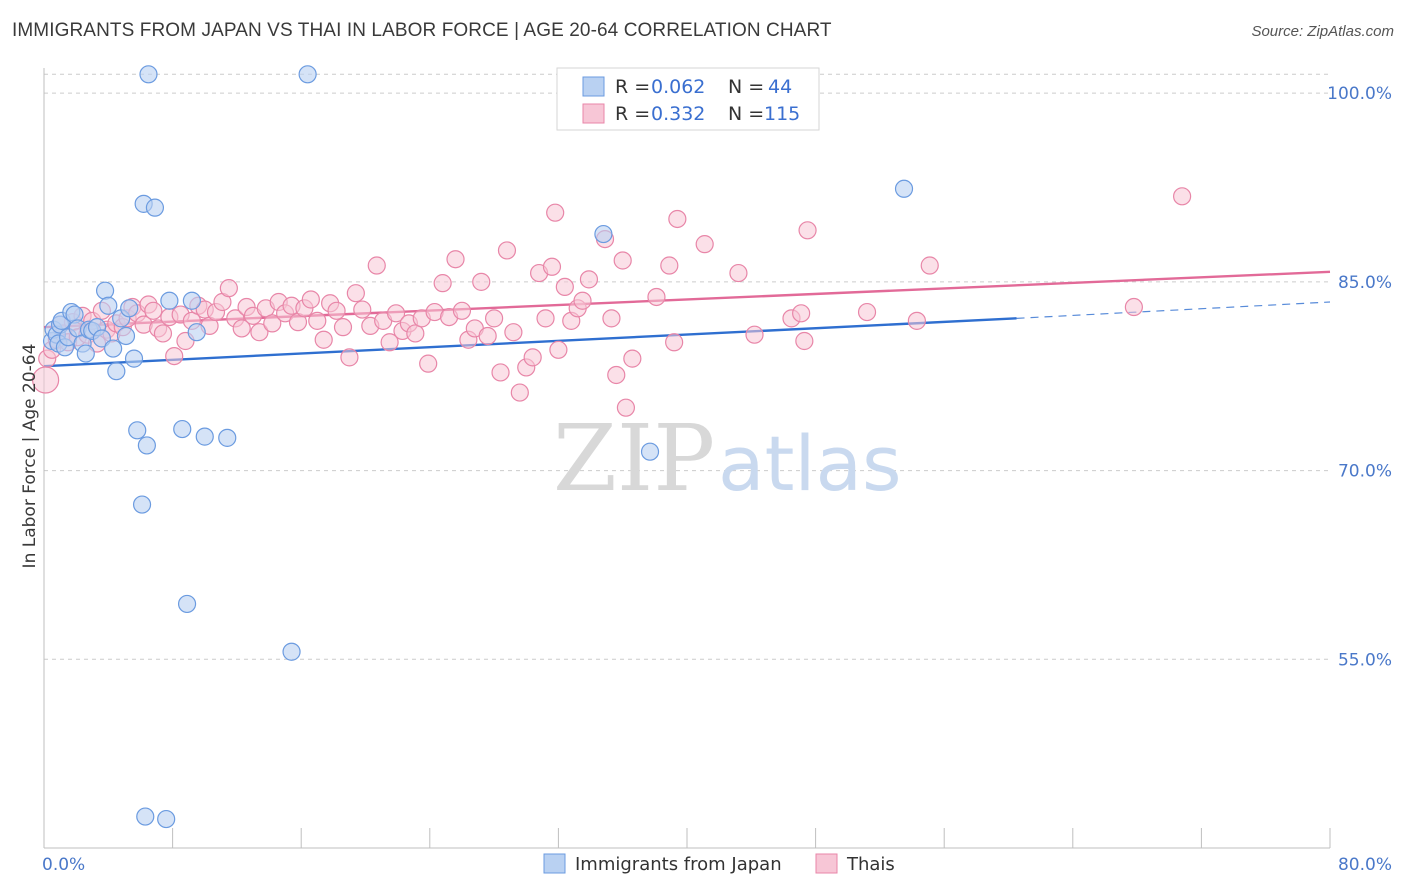  Describe the element at coordinates (1359, 94) in the screenshot. I see `y-tick-label: 100.0%` at that location.